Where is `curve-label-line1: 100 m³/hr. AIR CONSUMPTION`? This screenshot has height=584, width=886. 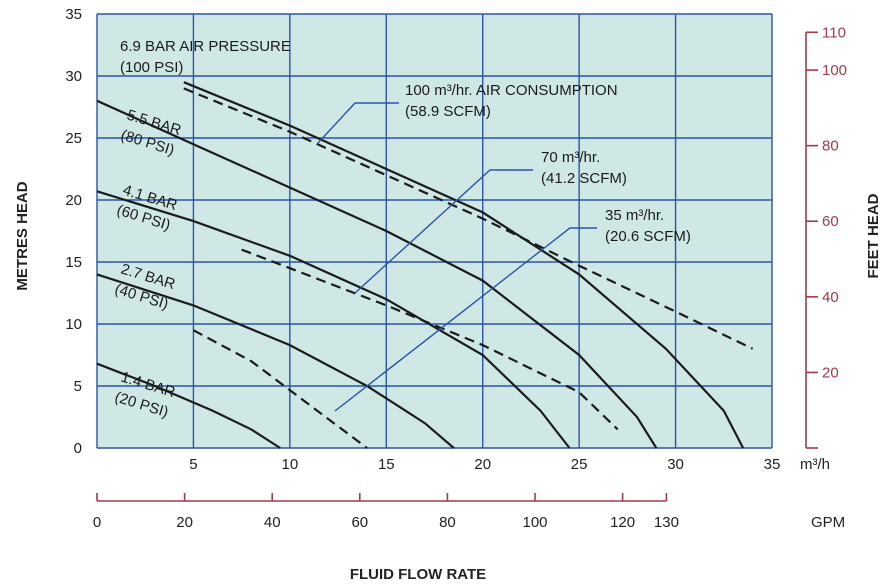
curve-label-line1: 100 m³/hr. AIR CONSUMPTION is located at coordinates (511, 90).